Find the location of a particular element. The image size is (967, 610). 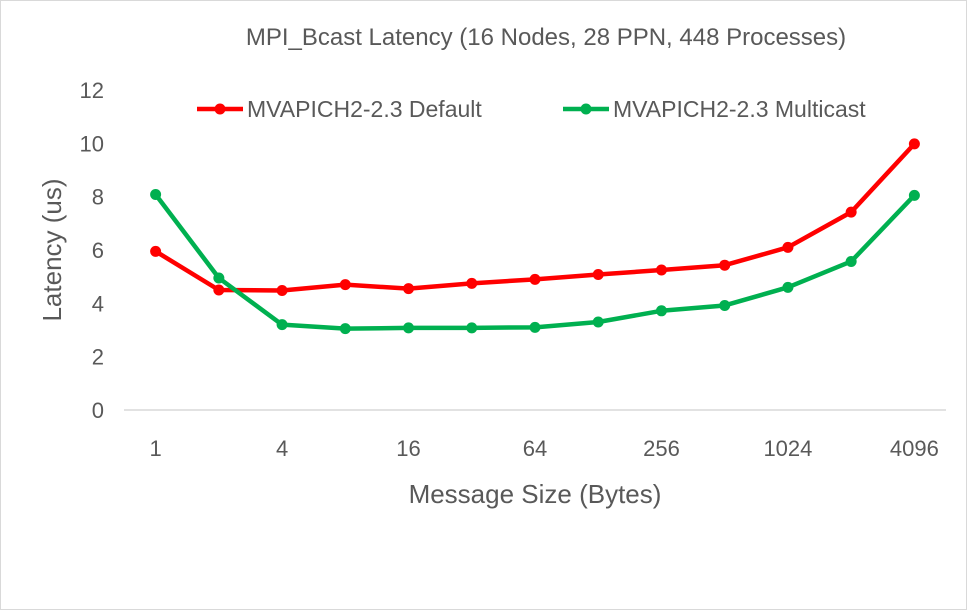

y-tick-label: 0 is located at coordinates (98, 410).